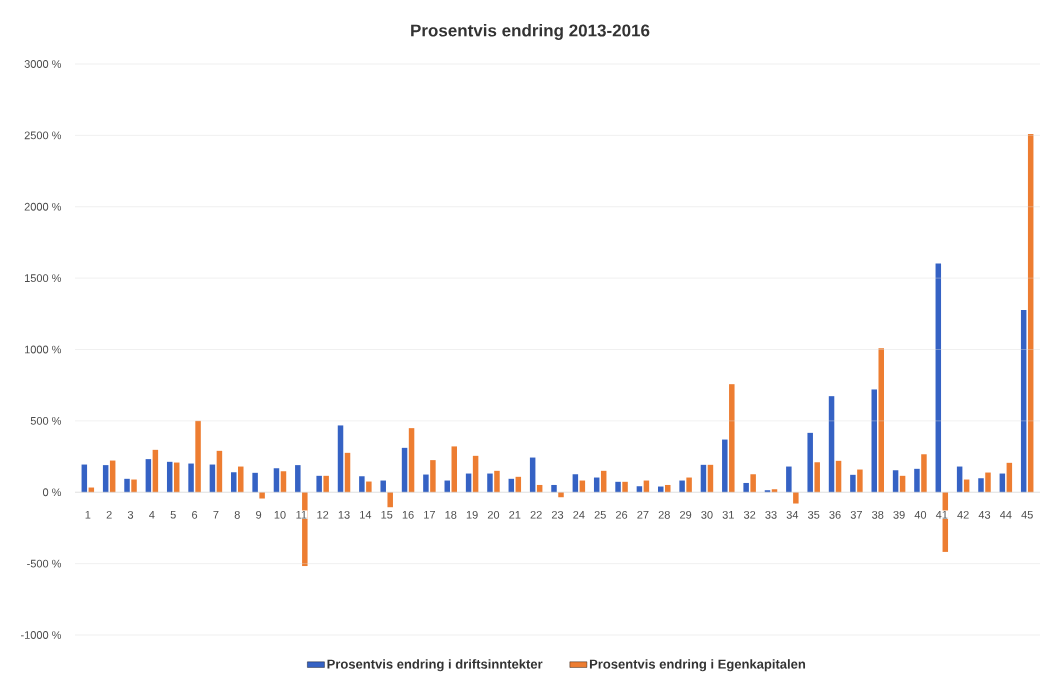 Image resolution: width=1043 pixels, height=679 pixels. I want to click on x-tick-label: 17, so click(429, 514).